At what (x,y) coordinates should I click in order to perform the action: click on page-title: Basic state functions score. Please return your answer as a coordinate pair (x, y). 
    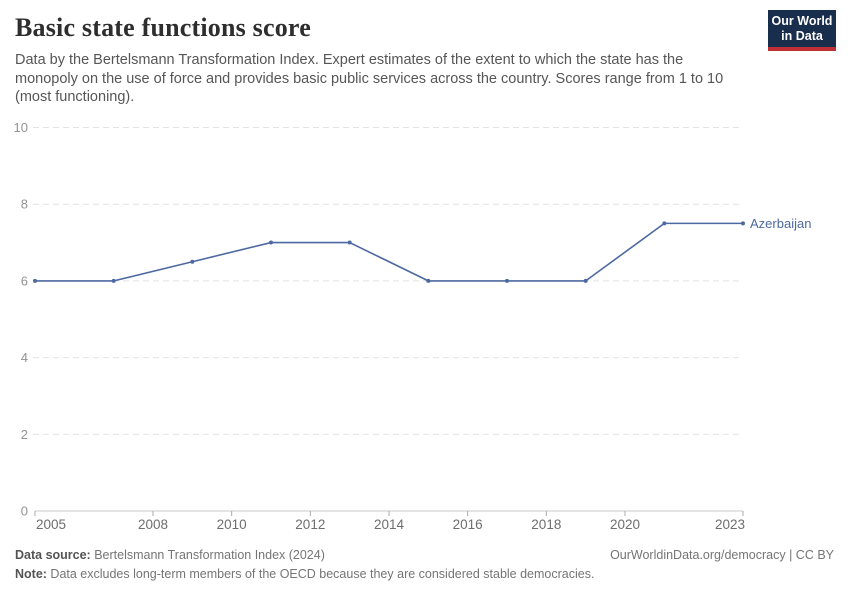
    Looking at the image, I should click on (163, 27).